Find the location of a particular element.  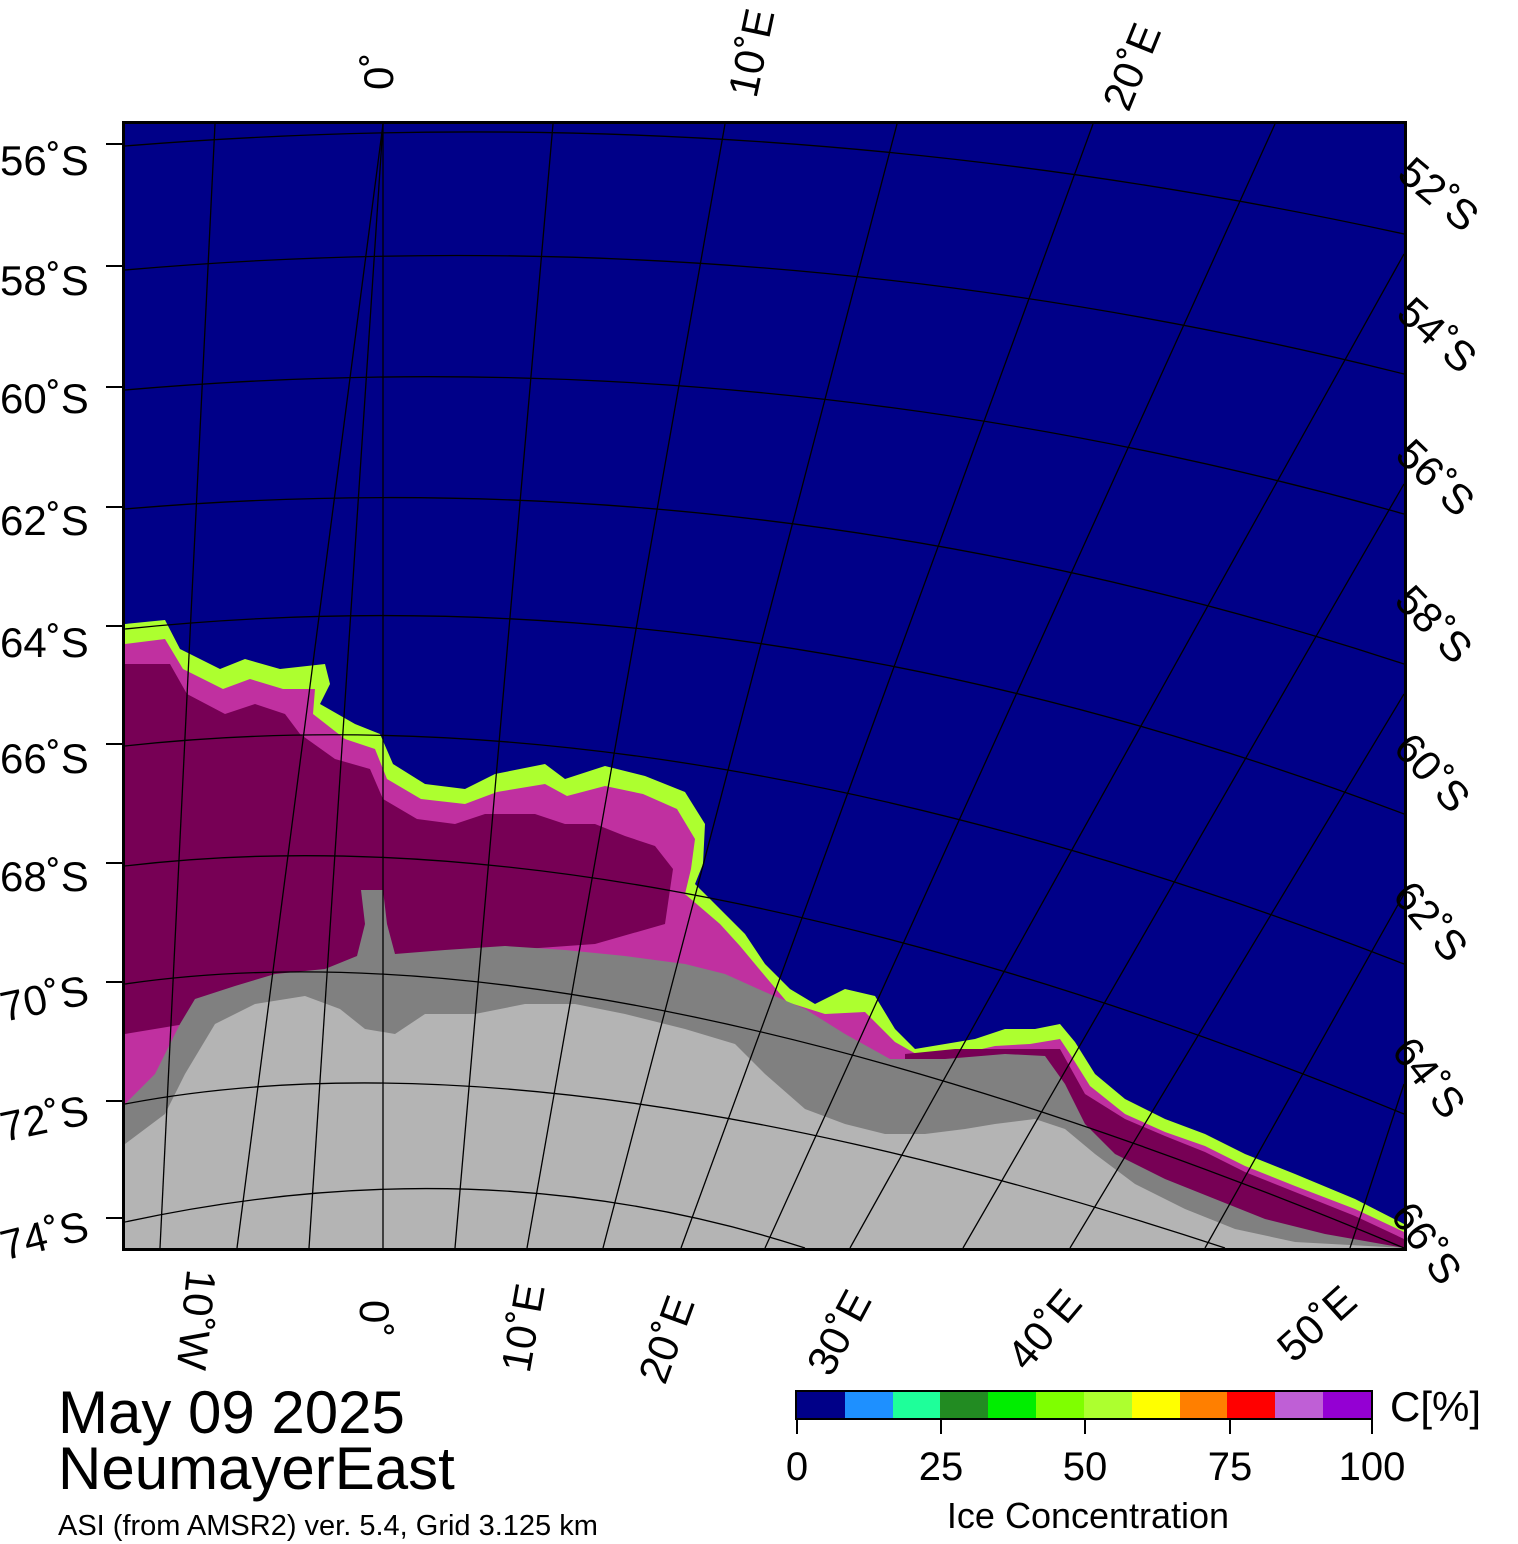

lat-label-left: 72˚S is located at coordinates (46, 1118).